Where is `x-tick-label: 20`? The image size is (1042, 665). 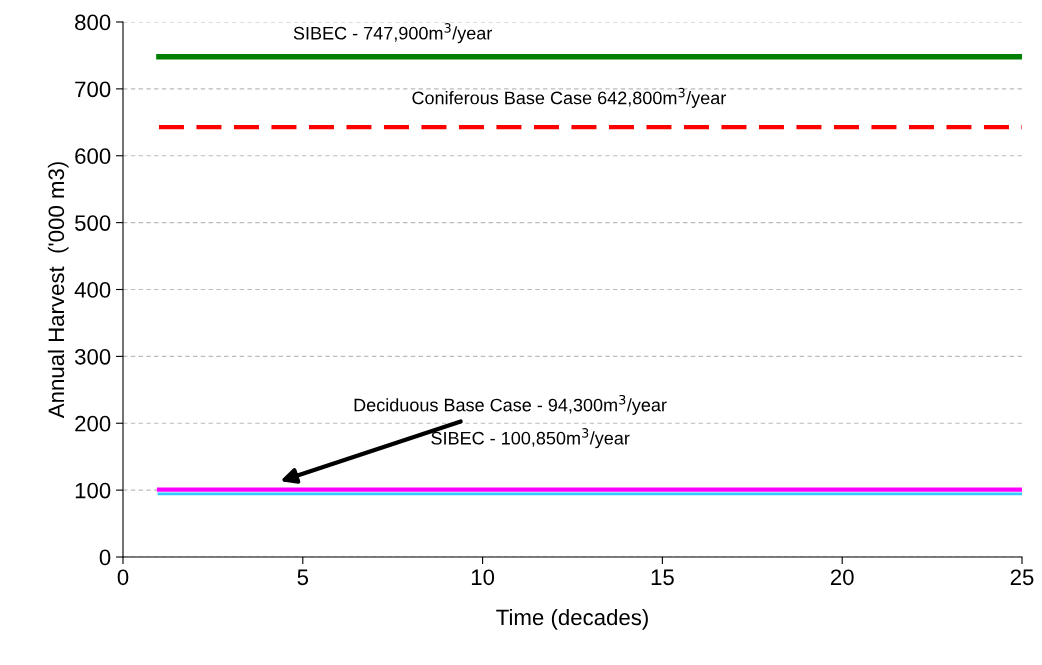 x-tick-label: 20 is located at coordinates (842, 577).